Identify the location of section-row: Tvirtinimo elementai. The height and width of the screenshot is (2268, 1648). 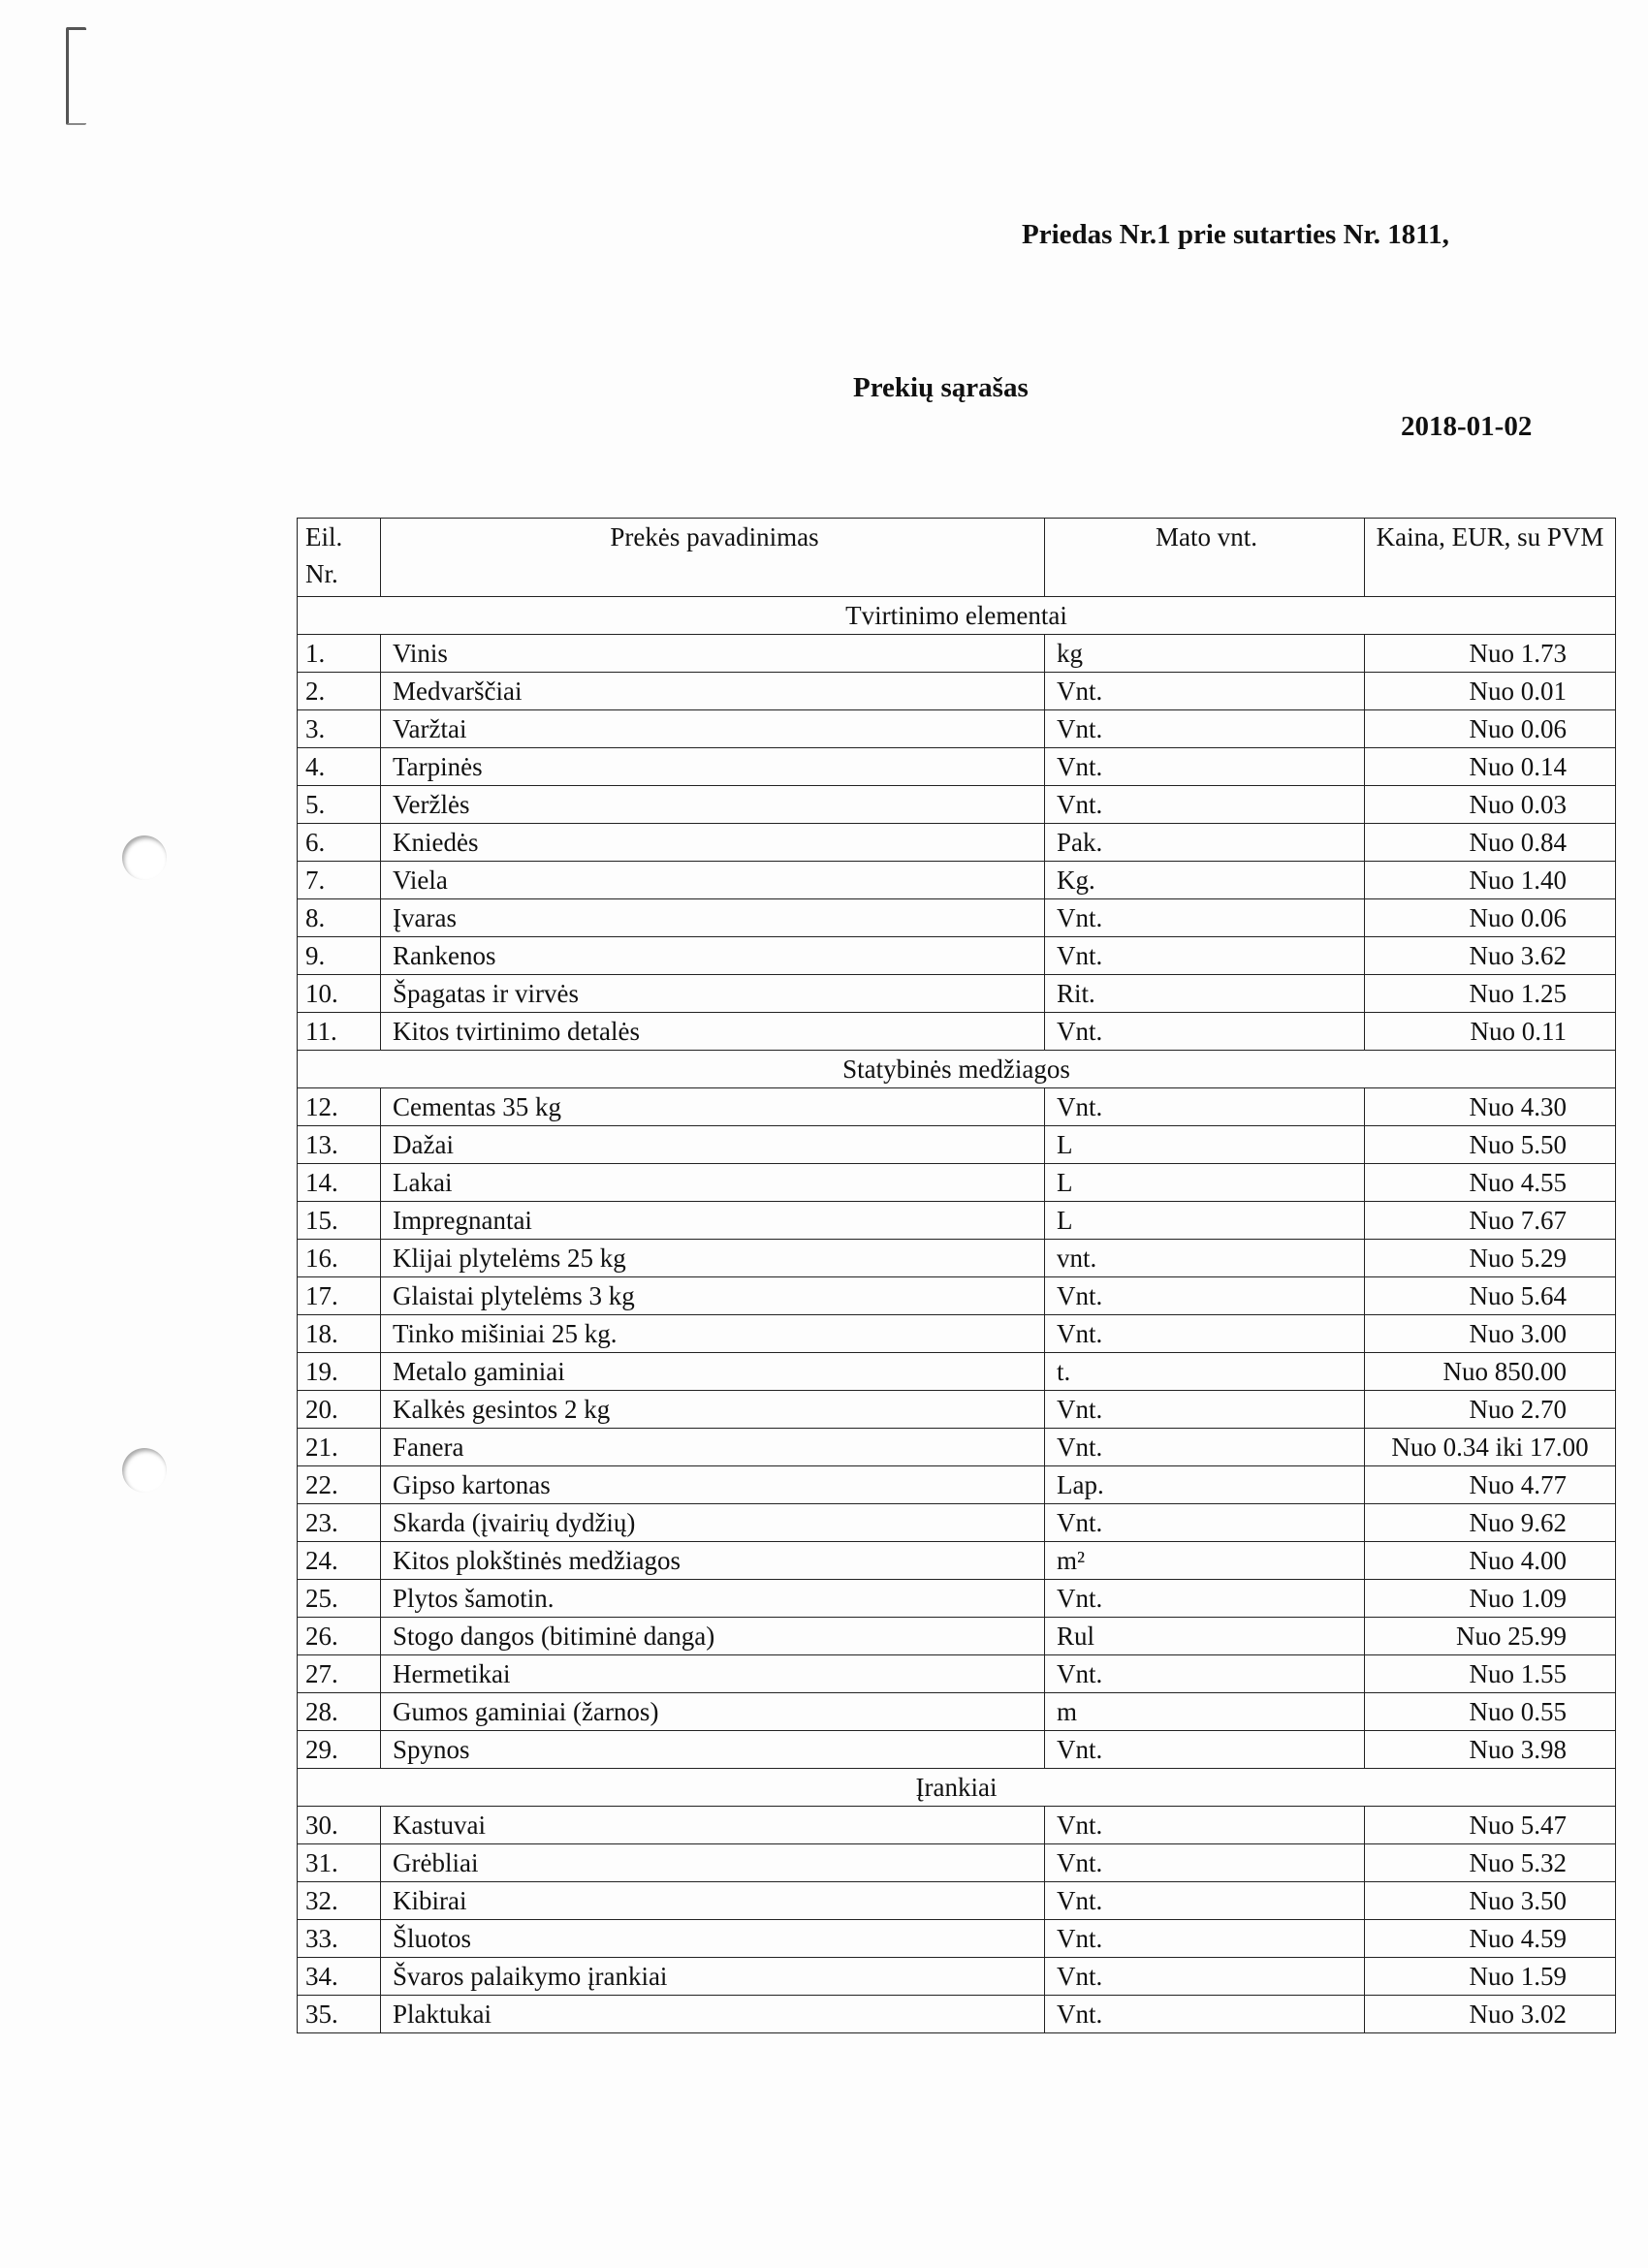
(957, 616).